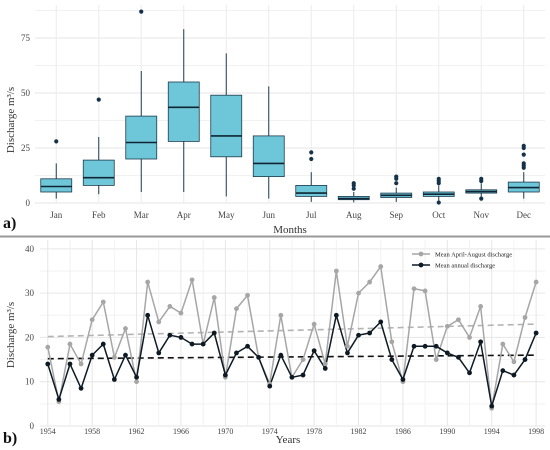  Describe the element at coordinates (397, 215) in the screenshot. I see `boxplot-x-tick-label: Sep` at that location.